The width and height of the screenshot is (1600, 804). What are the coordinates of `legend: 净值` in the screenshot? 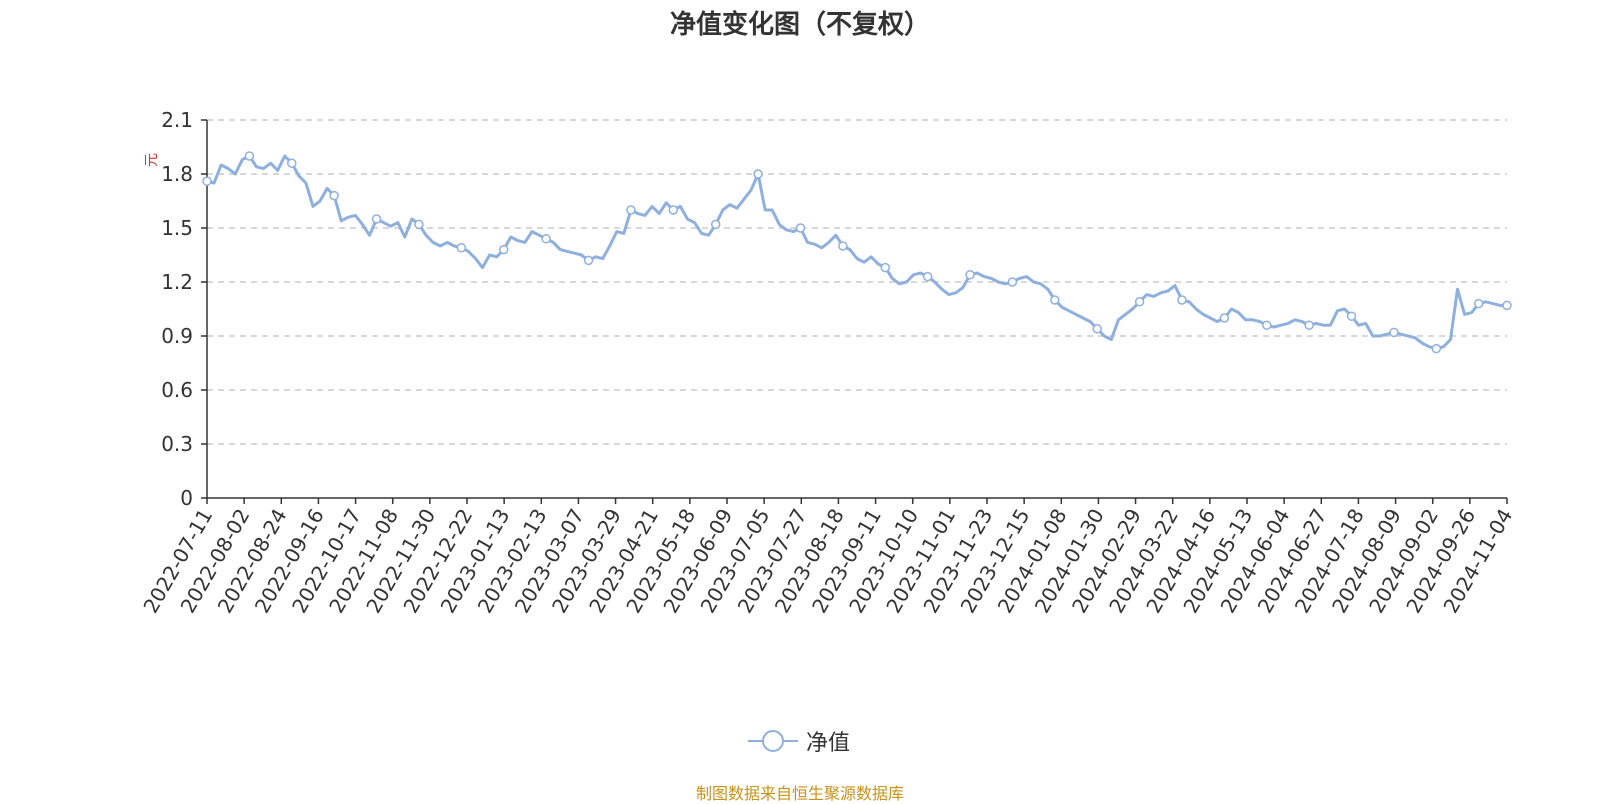 It's located at (799, 741).